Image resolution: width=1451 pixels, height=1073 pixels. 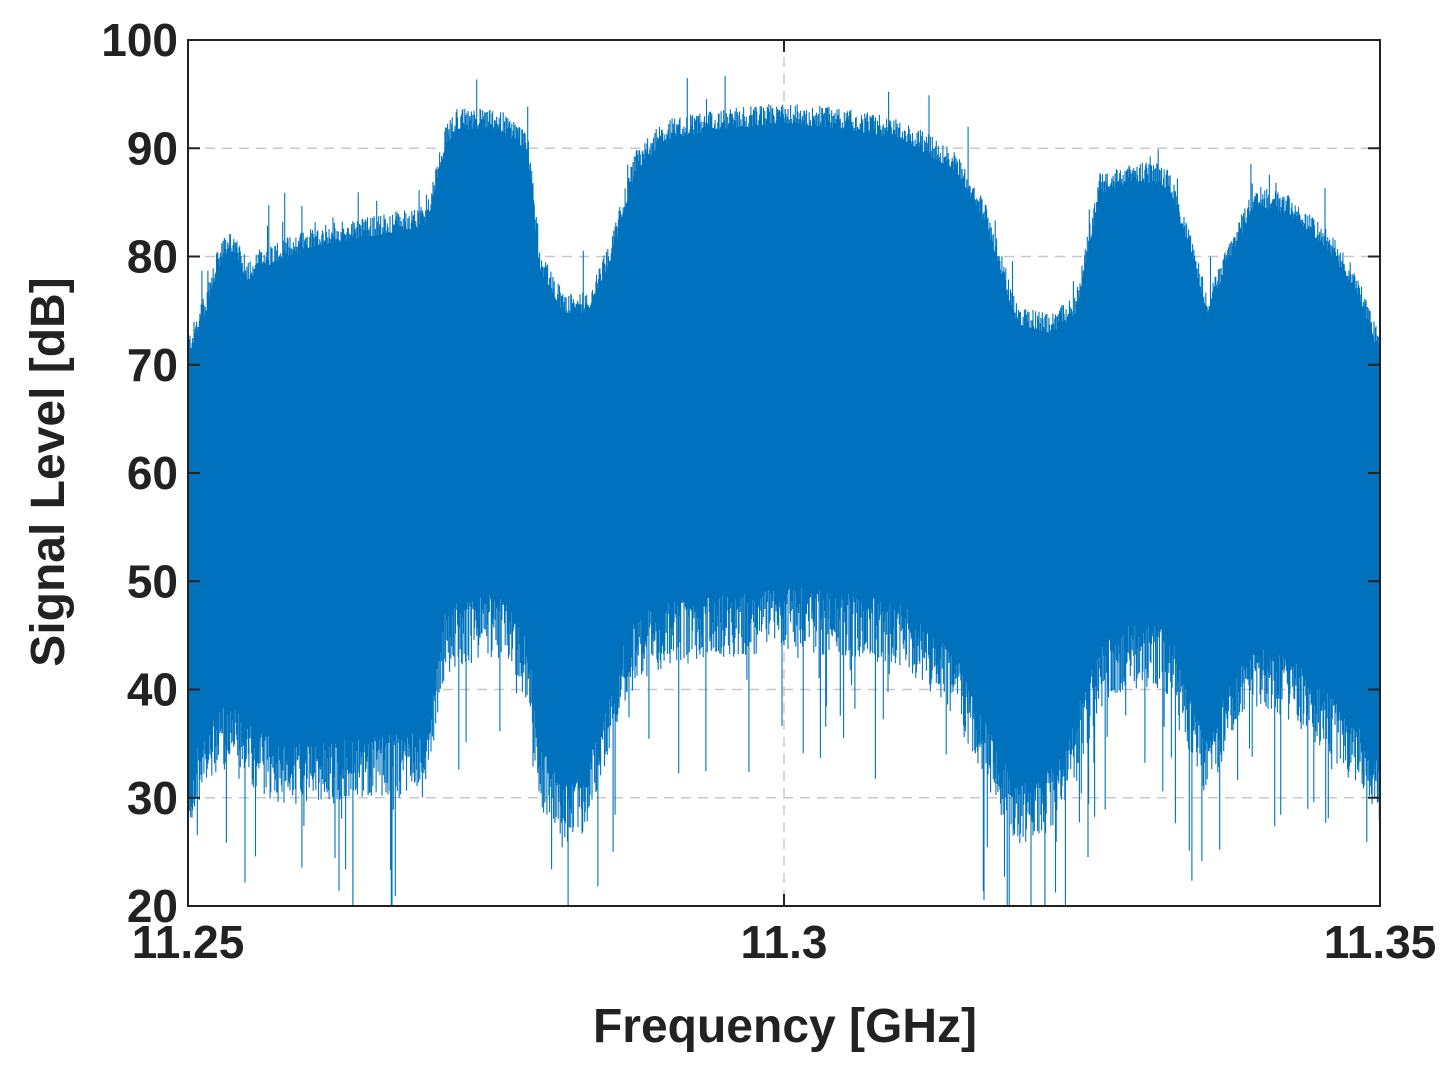 What do you see at coordinates (152, 257) in the screenshot?
I see `y-tick-label: 80` at bounding box center [152, 257].